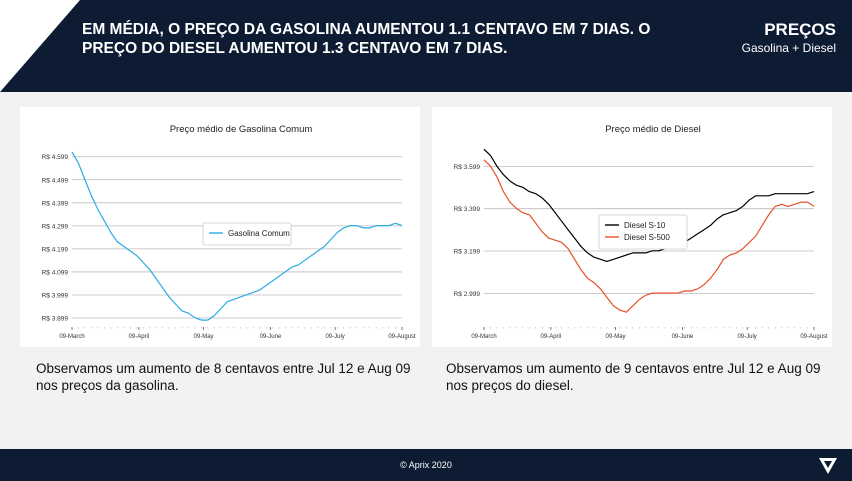 This screenshot has width=852, height=481. Describe the element at coordinates (467, 294) in the screenshot. I see `diesel-y-tick-label: R$ 2.999` at that location.